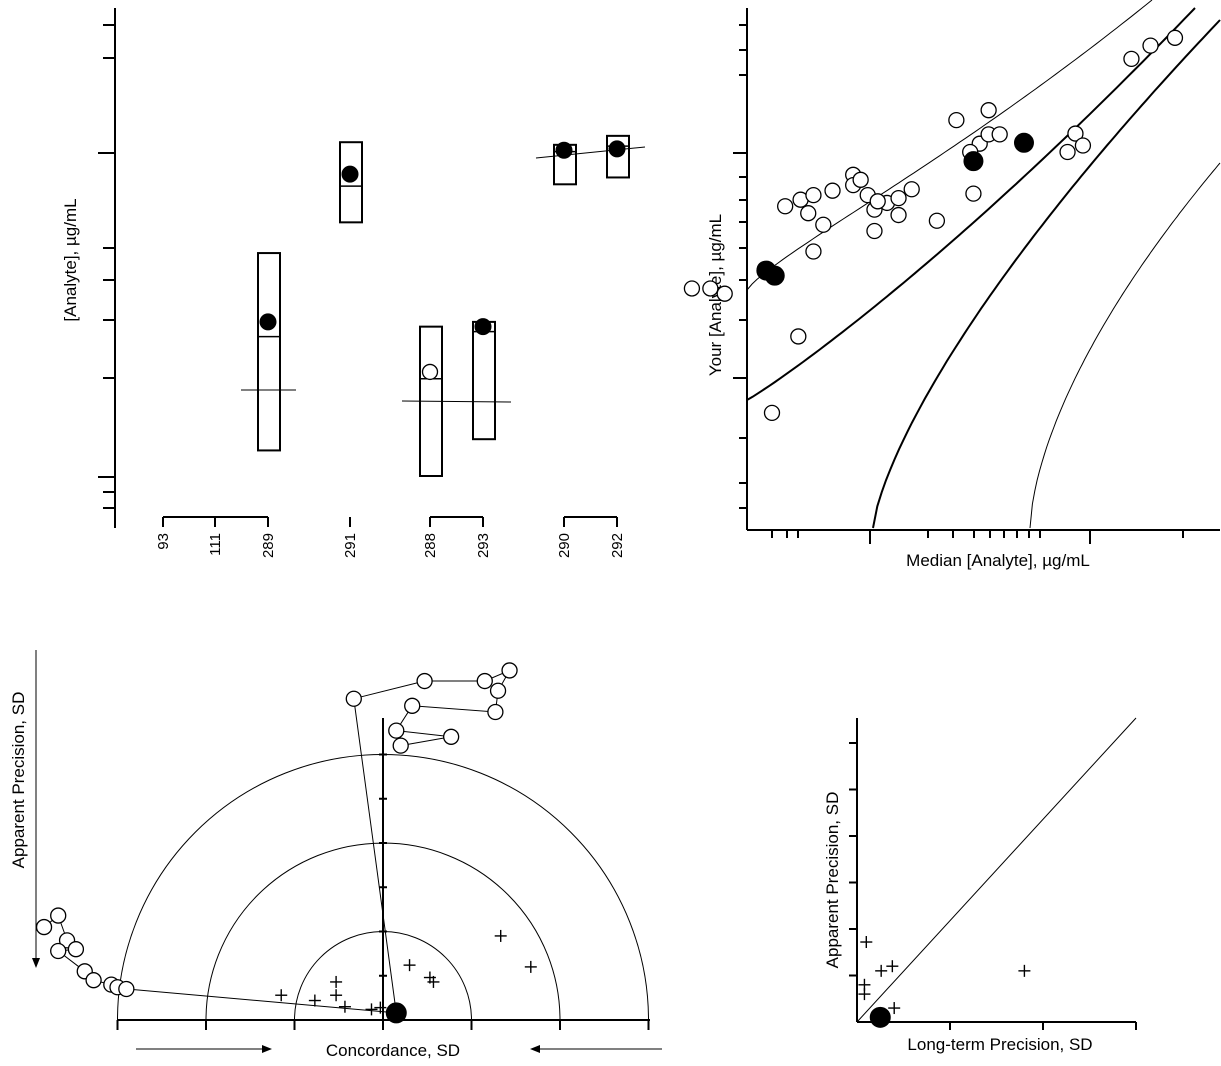 The height and width of the screenshot is (1066, 1221). Describe the element at coordinates (880, 1017) in the screenshot. I see `panel-d-solid-point` at that location.